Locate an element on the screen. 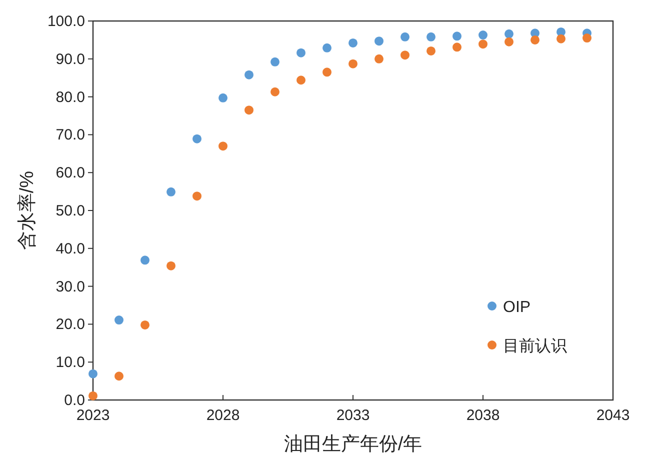 The image size is (645, 459). y-tick-label: 20.0 is located at coordinates (70, 325).